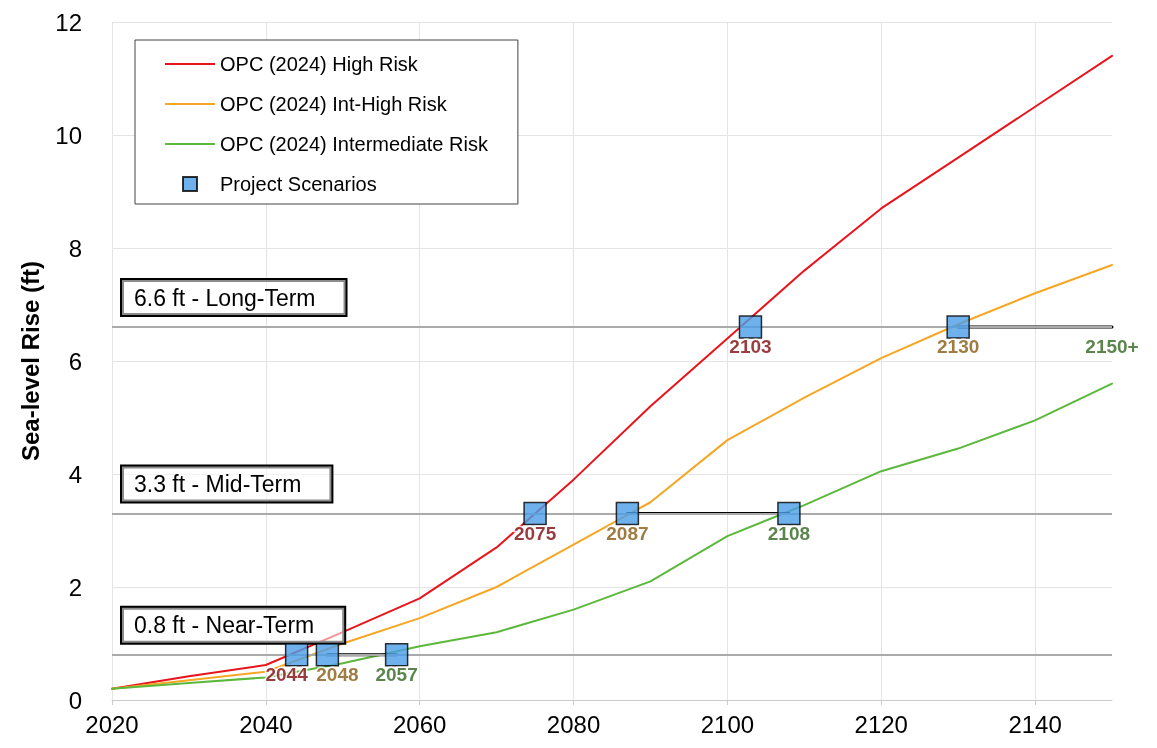  What do you see at coordinates (75, 700) in the screenshot?
I see `y-tick-label: 0` at bounding box center [75, 700].